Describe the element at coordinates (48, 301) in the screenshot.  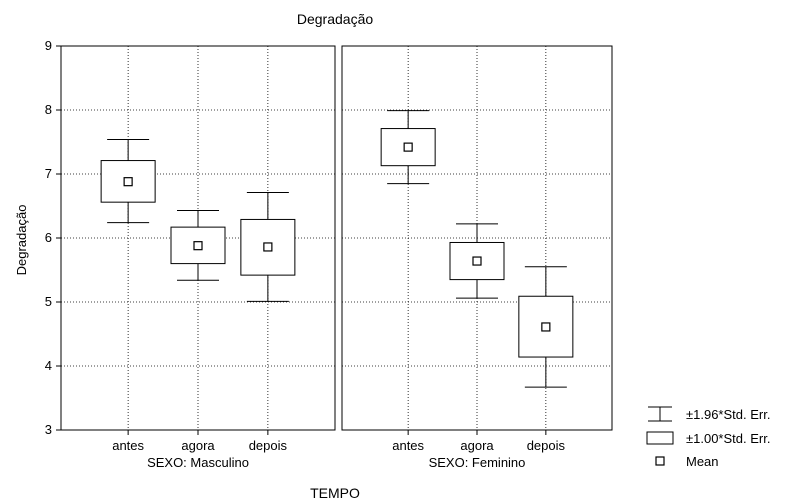
I see `y-tick-label: 5` at that location.